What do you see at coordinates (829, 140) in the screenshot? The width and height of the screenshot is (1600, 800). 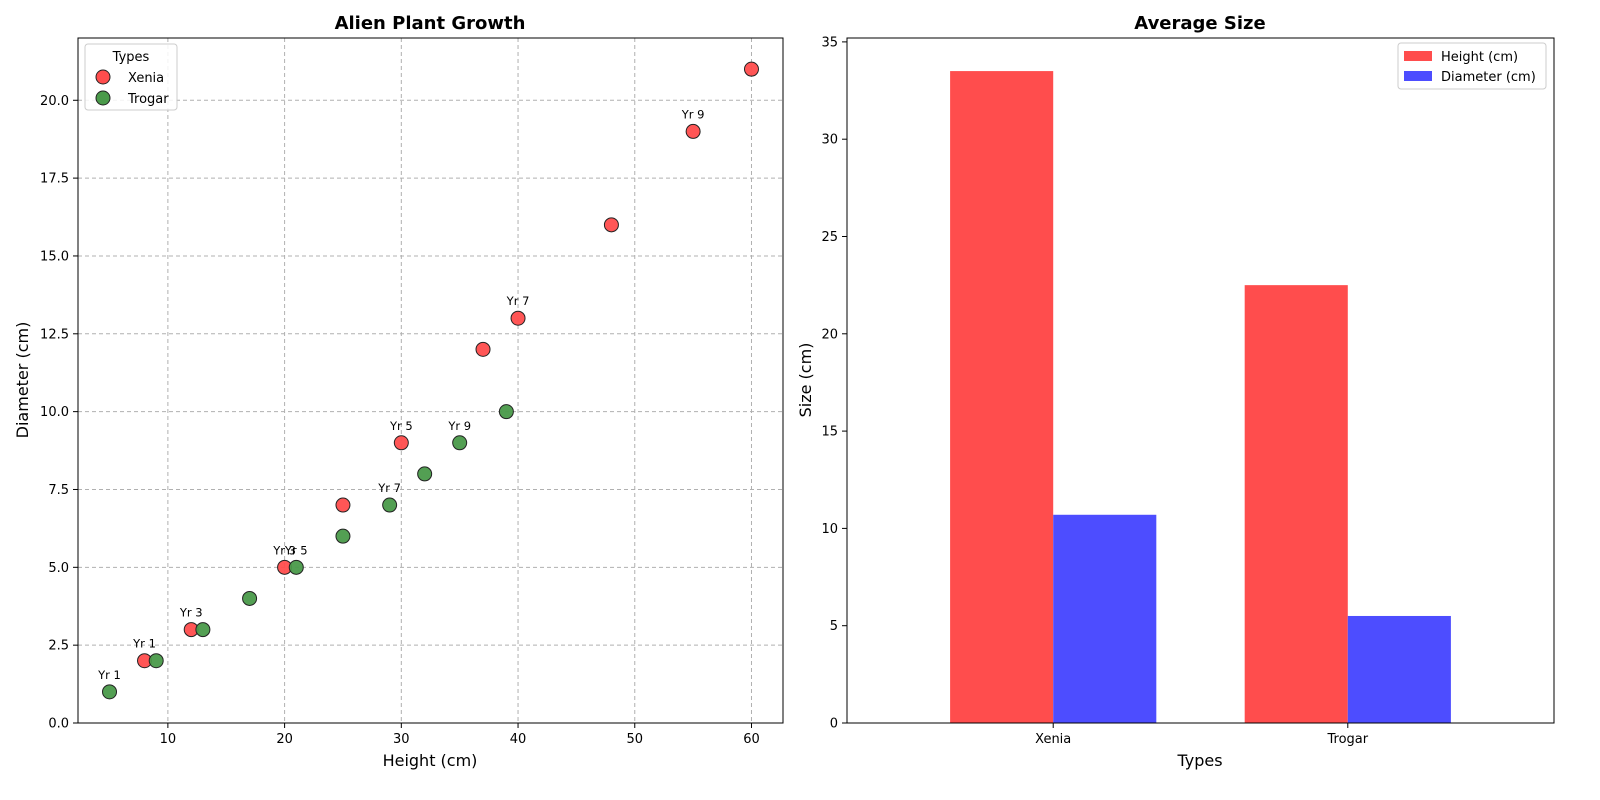 I see `bar-y-tick-label: 30` at bounding box center [829, 140].